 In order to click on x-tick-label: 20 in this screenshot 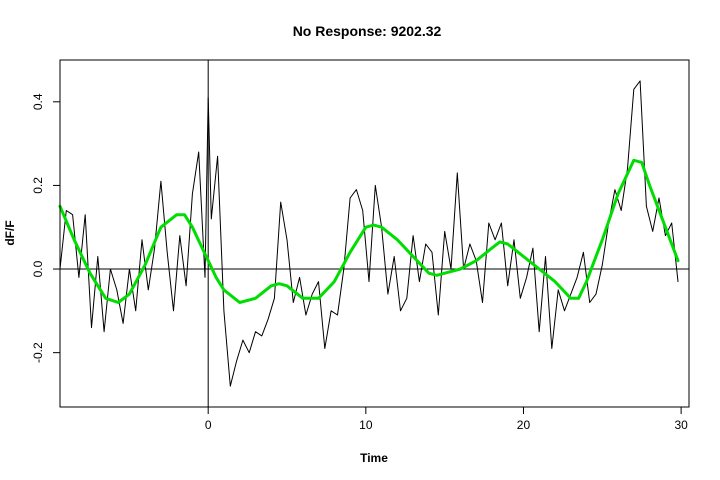, I will do `click(524, 425)`.